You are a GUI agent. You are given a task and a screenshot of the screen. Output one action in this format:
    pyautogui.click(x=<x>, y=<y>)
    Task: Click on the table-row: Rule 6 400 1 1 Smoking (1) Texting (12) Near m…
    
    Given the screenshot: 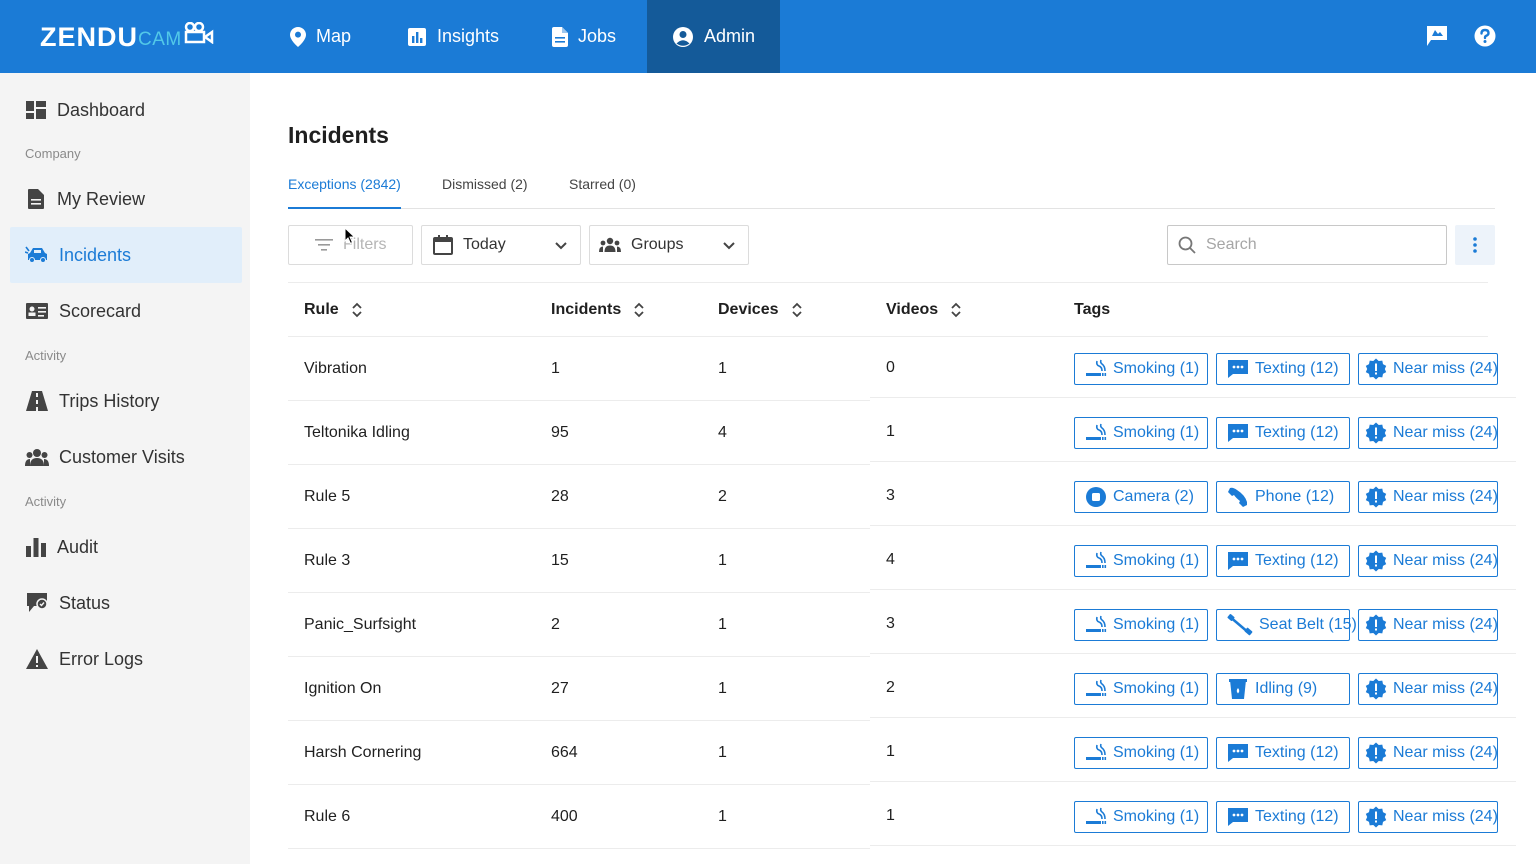 What is the action you would take?
    pyautogui.click(x=902, y=817)
    